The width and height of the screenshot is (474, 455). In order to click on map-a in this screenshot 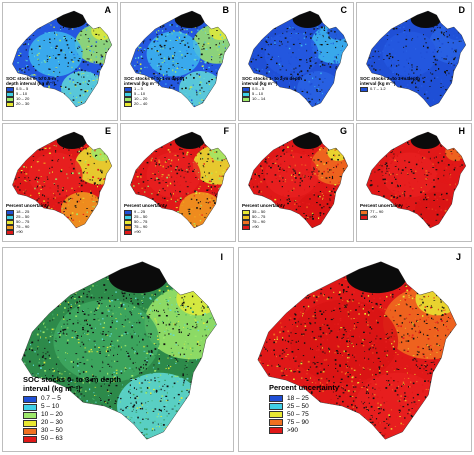, I will do `click(62, 59)`.